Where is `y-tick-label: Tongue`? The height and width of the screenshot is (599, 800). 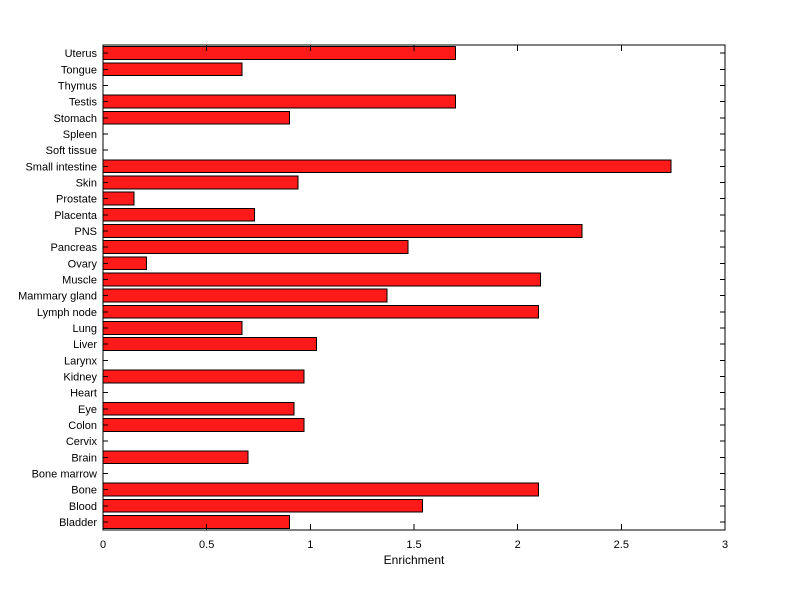
y-tick-label: Tongue is located at coordinates (79, 70).